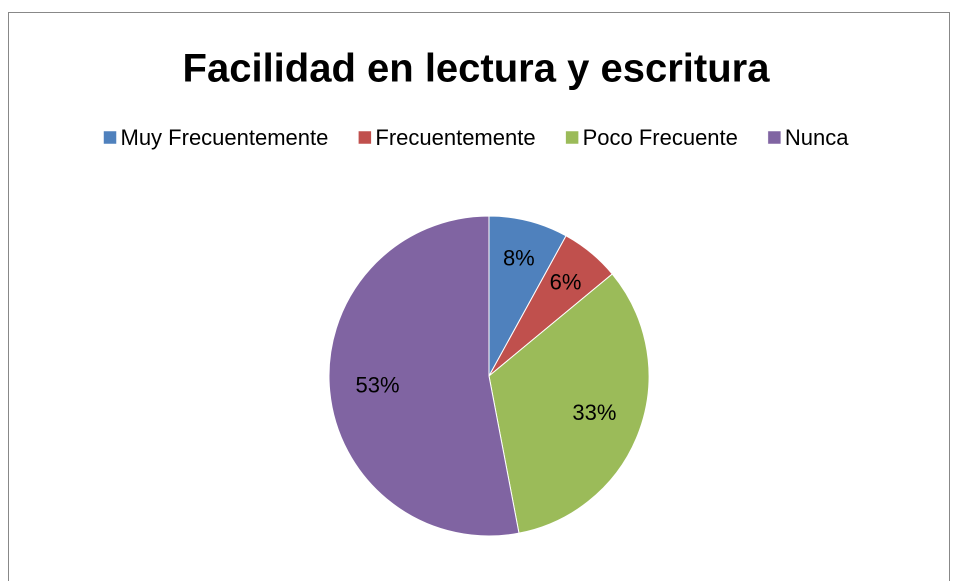 This screenshot has width=953, height=581. I want to click on legend-label: Poco Frecuente, so click(660, 137).